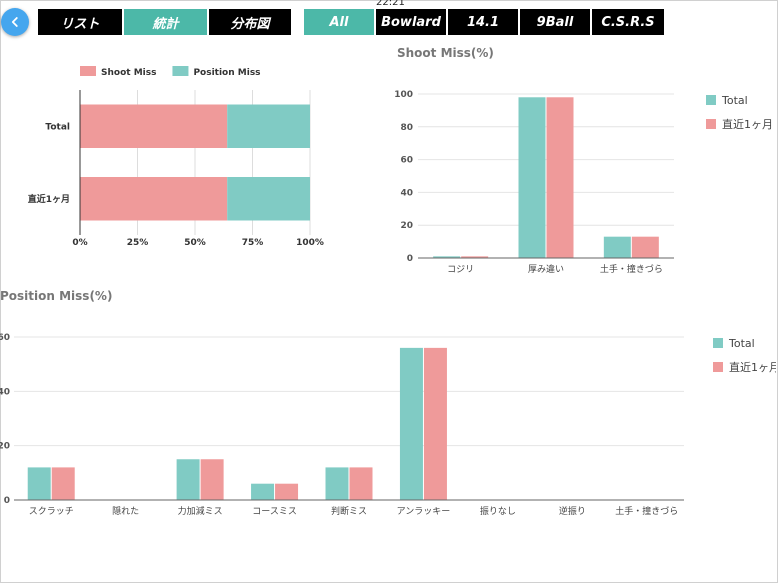  Describe the element at coordinates (79, 243) in the screenshot. I see `x-tick-label: 0%` at that location.